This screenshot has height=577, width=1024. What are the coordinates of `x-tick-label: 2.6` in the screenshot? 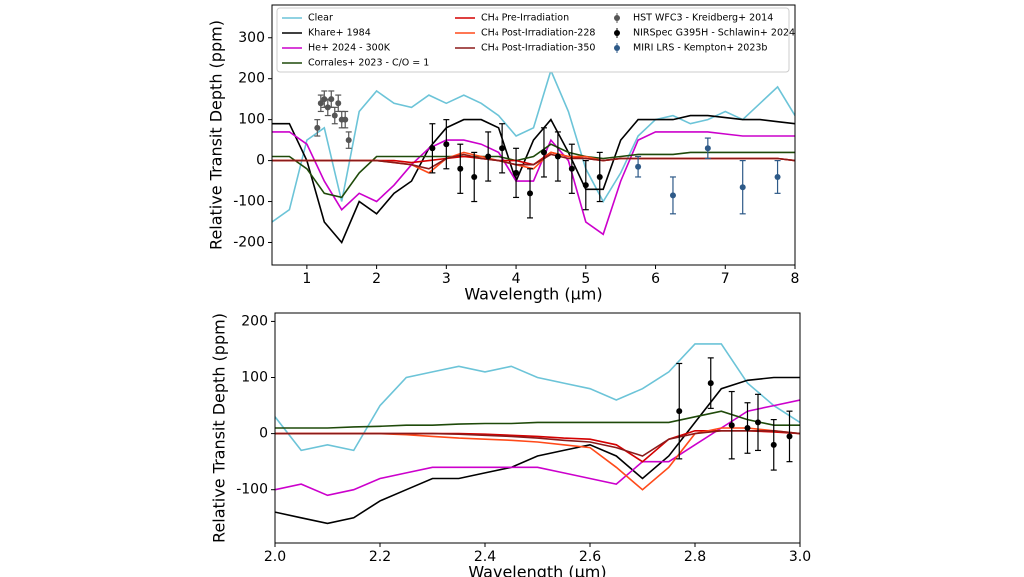 It's located at (590, 557).